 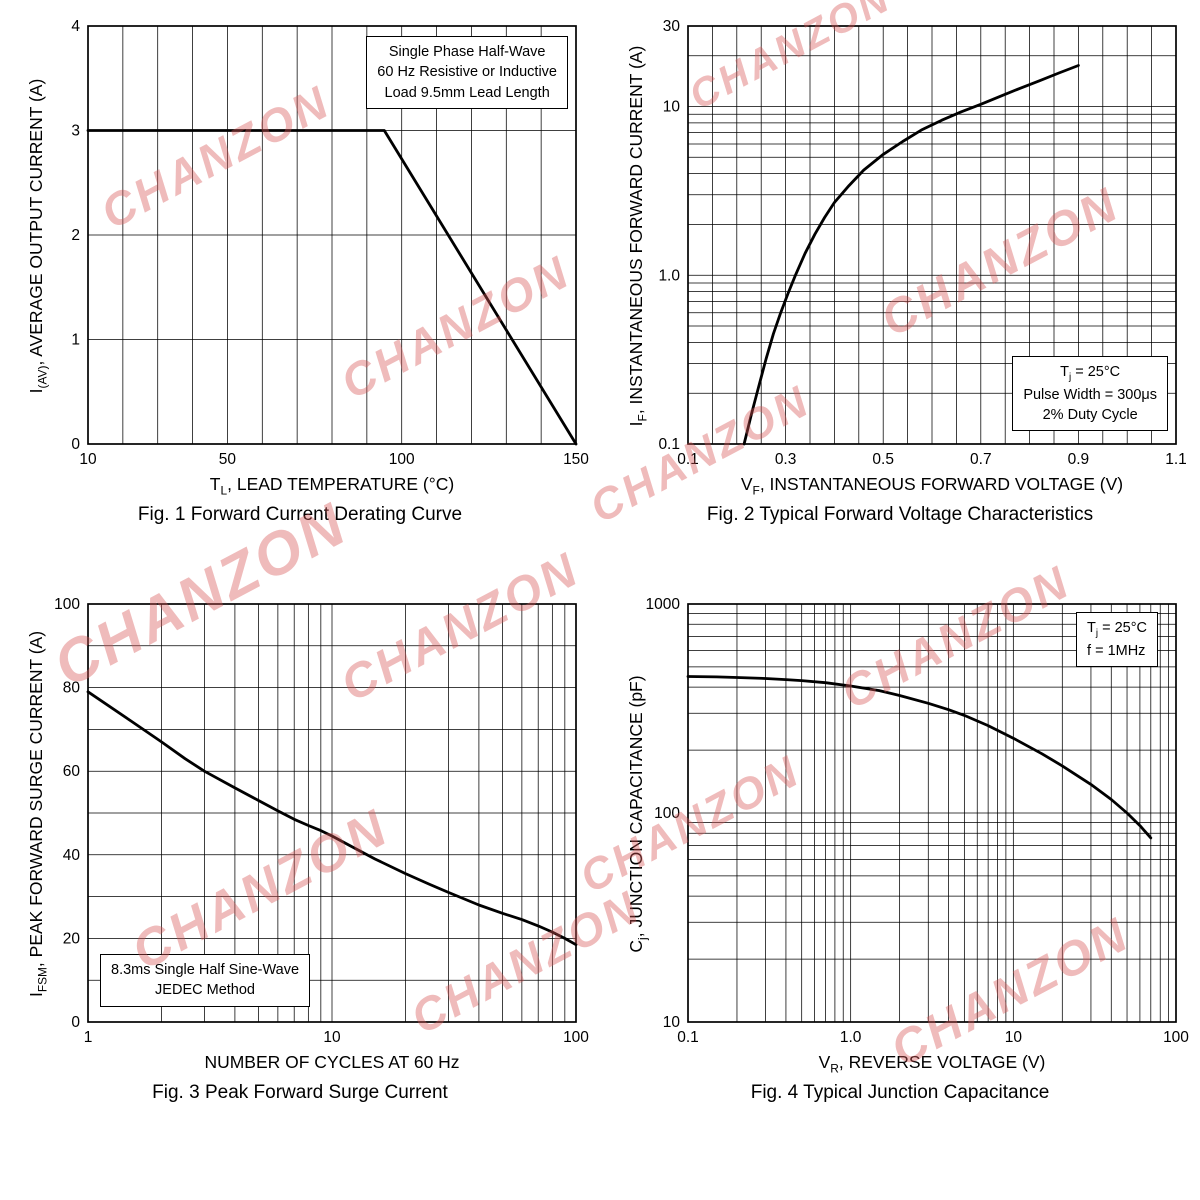 What do you see at coordinates (786, 459) in the screenshot?
I see `svg-text: 0.3` at bounding box center [786, 459].